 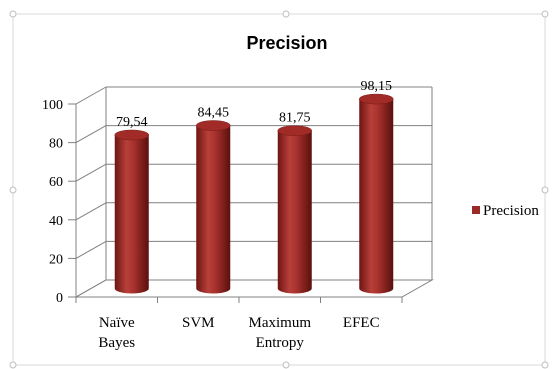 What do you see at coordinates (52, 105) in the screenshot?
I see `y-tick-label: 100` at bounding box center [52, 105].